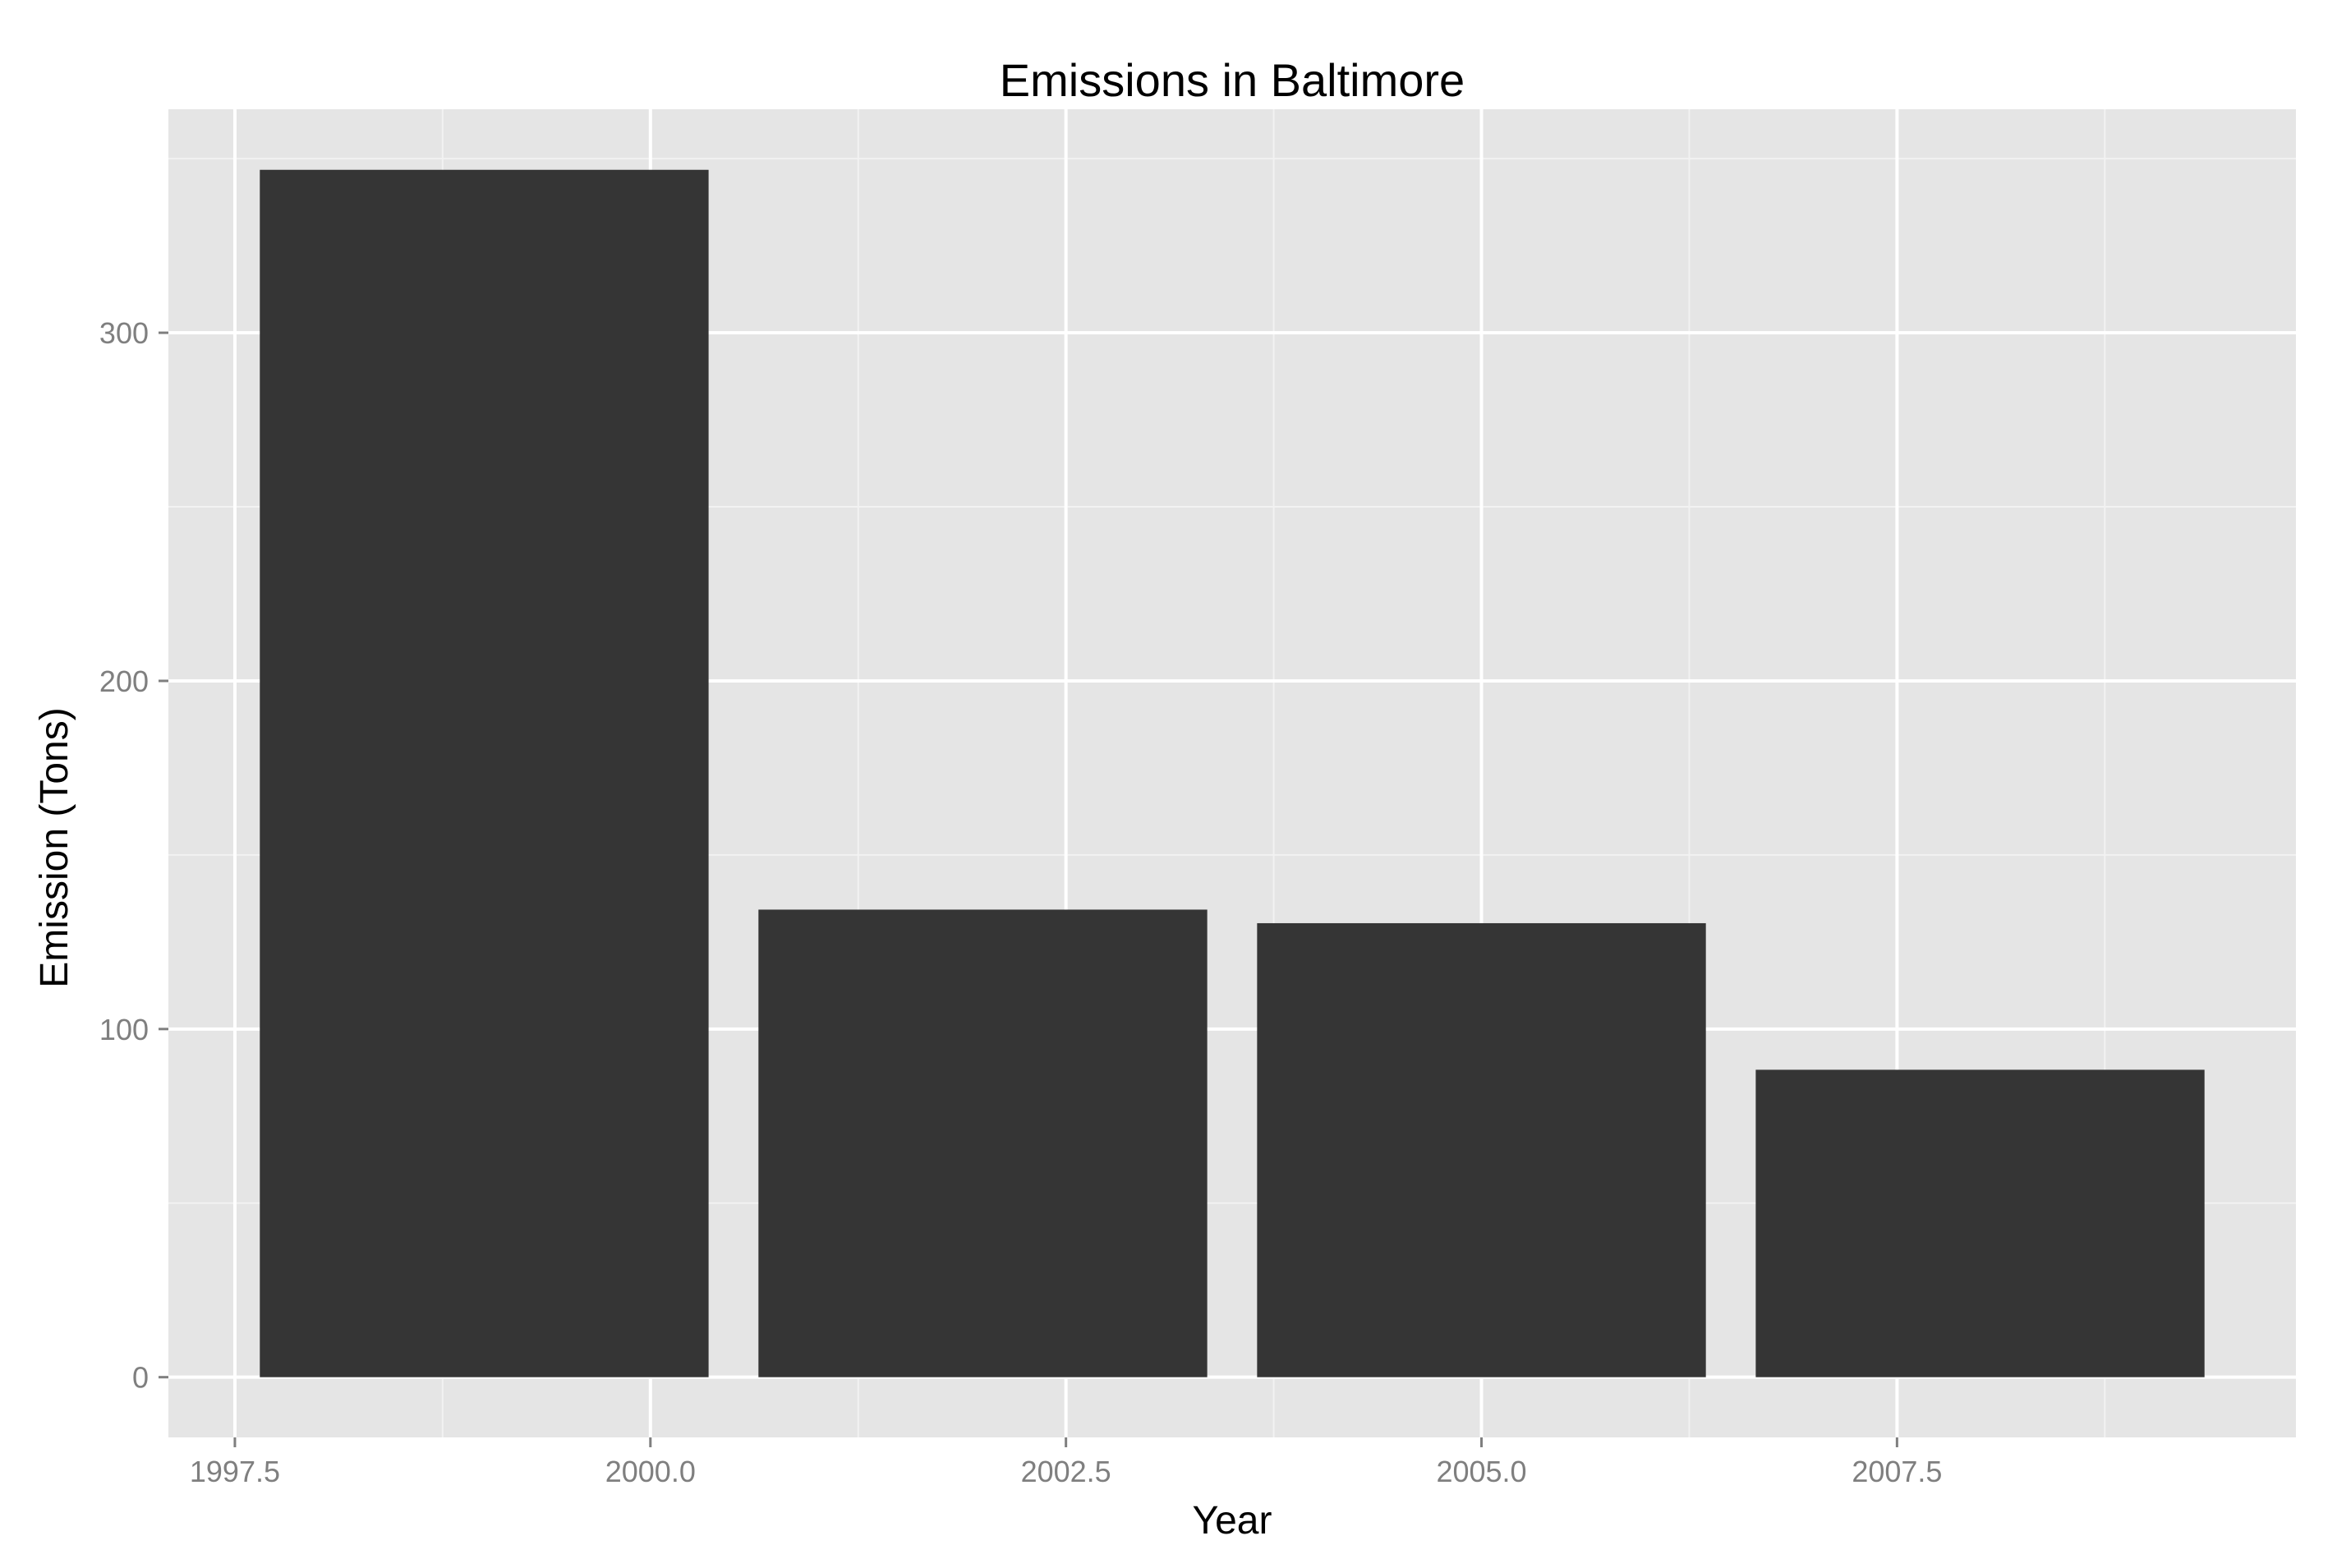 This screenshot has width=2337, height=1568. Describe the element at coordinates (124, 333) in the screenshot. I see `y-tick-label: 300` at that location.